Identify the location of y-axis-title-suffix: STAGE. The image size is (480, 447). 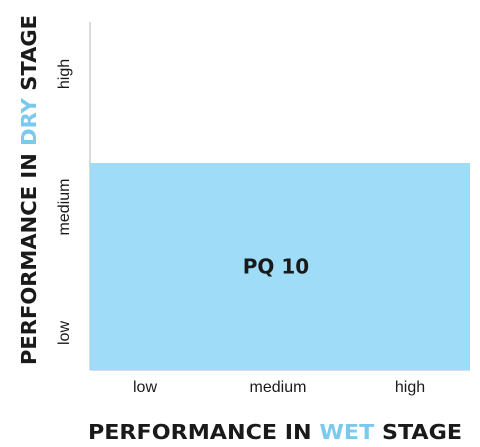
(29, 56).